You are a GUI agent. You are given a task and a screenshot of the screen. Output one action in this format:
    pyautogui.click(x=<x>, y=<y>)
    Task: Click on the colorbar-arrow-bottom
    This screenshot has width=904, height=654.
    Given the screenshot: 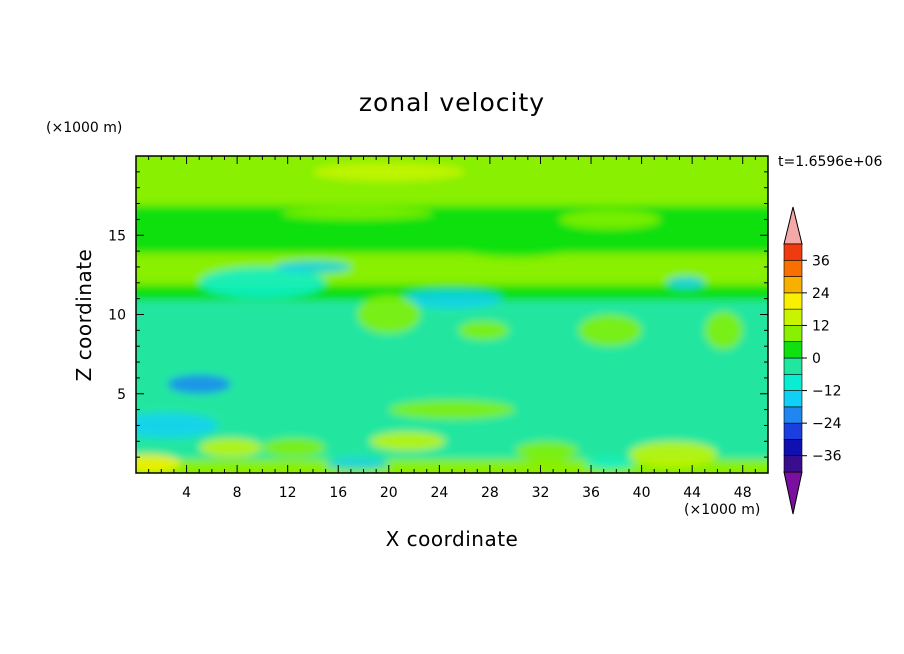 What is the action you would take?
    pyautogui.click(x=793, y=493)
    